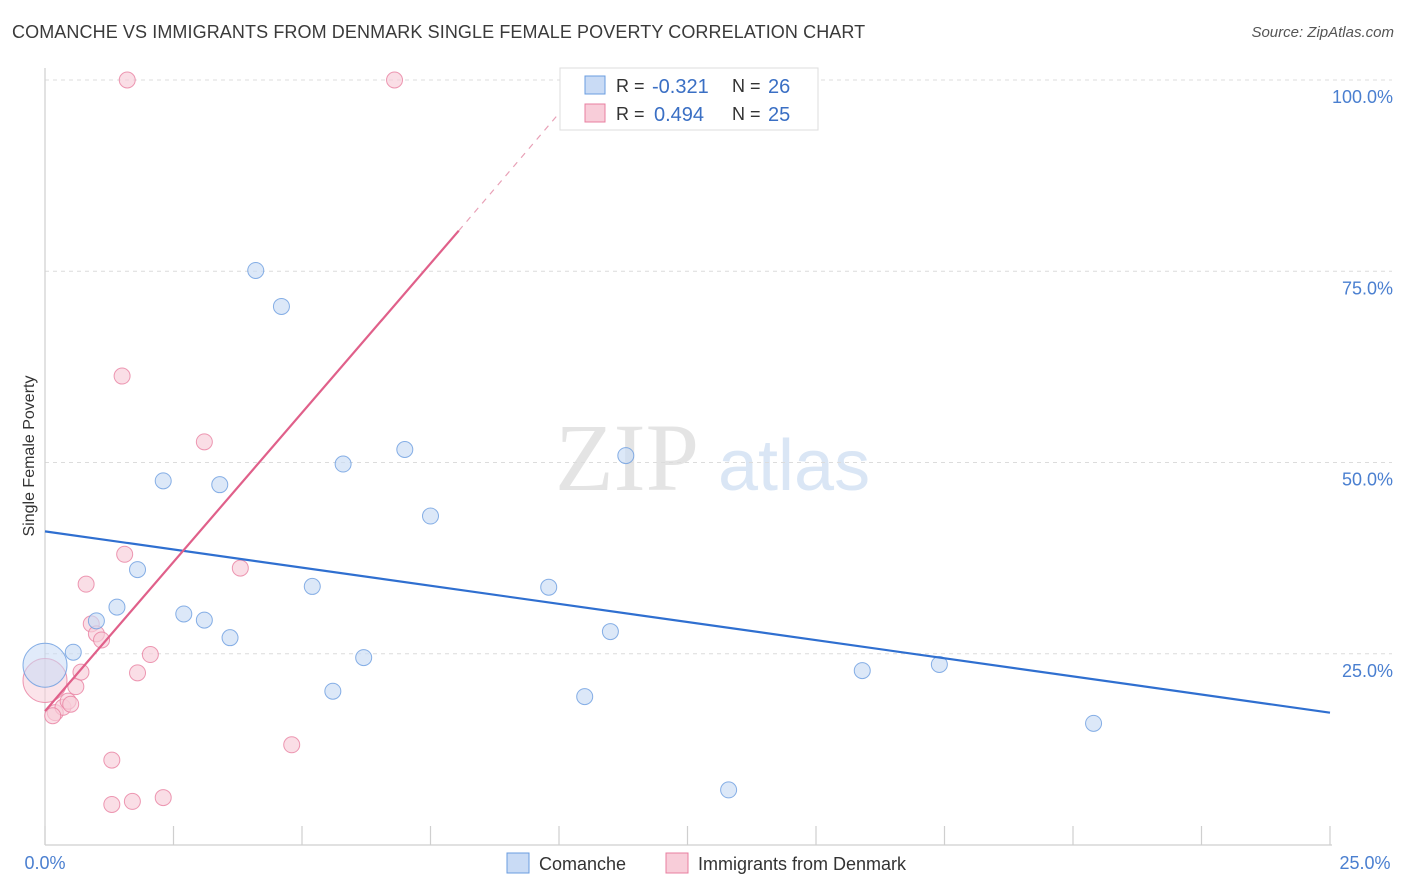 Image resolution: width=1406 pixels, height=892 pixels. What do you see at coordinates (794, 466) in the screenshot?
I see `watermark-atlas: atlas` at bounding box center [794, 466].